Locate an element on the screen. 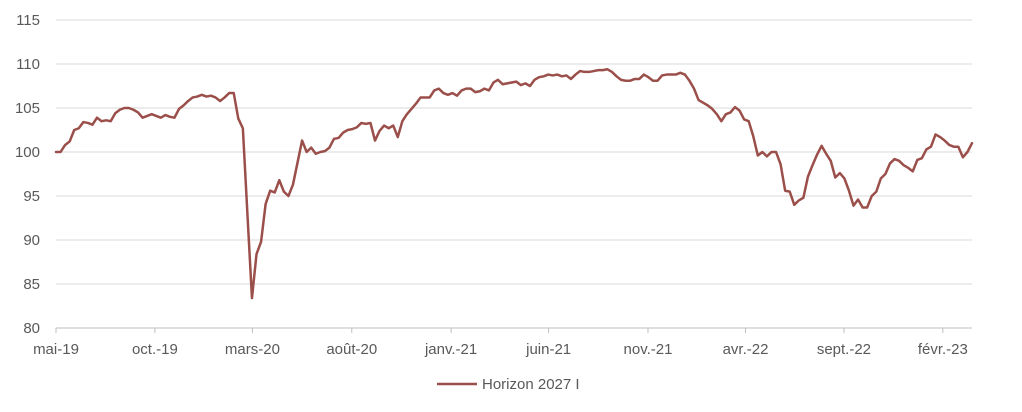 This screenshot has height=412, width=1022. x-tick-label-4: janv.-21 is located at coordinates (450, 349).